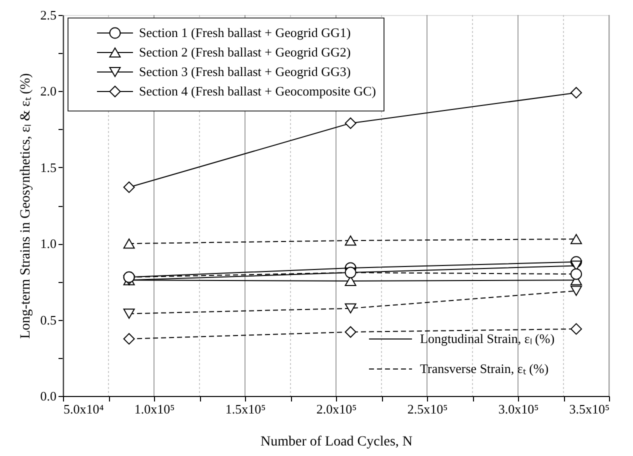 This screenshot has width=633, height=456. Describe the element at coordinates (245, 32) in the screenshot. I see `legend-label: Section 1 (Fresh ballast + Geogrid GG1)` at that location.